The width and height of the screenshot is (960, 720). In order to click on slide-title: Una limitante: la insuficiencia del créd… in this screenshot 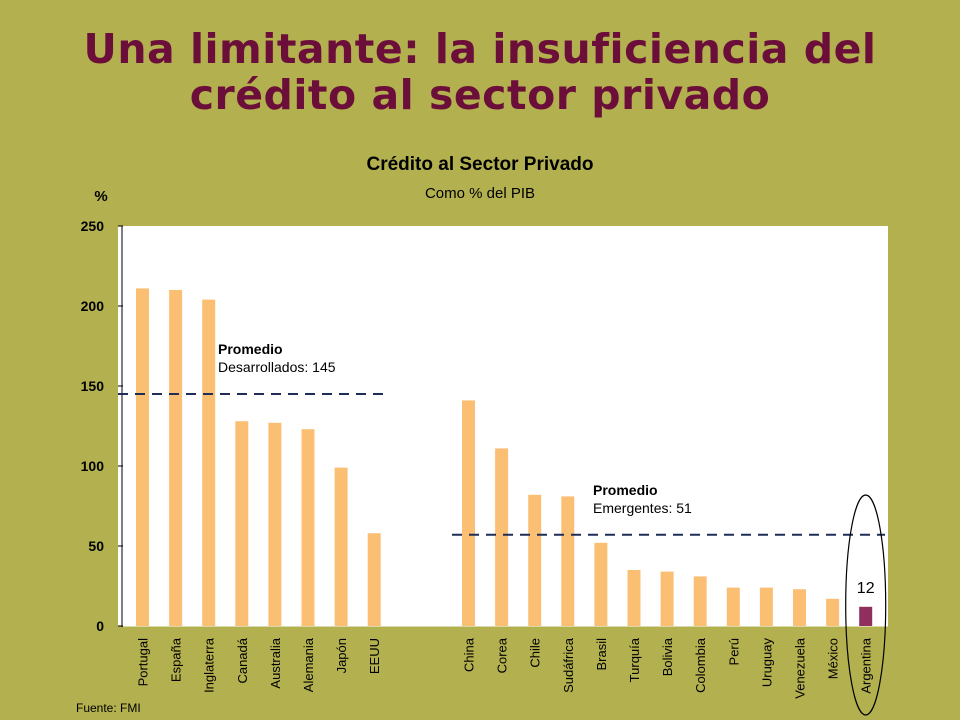, I will do `click(480, 72)`.